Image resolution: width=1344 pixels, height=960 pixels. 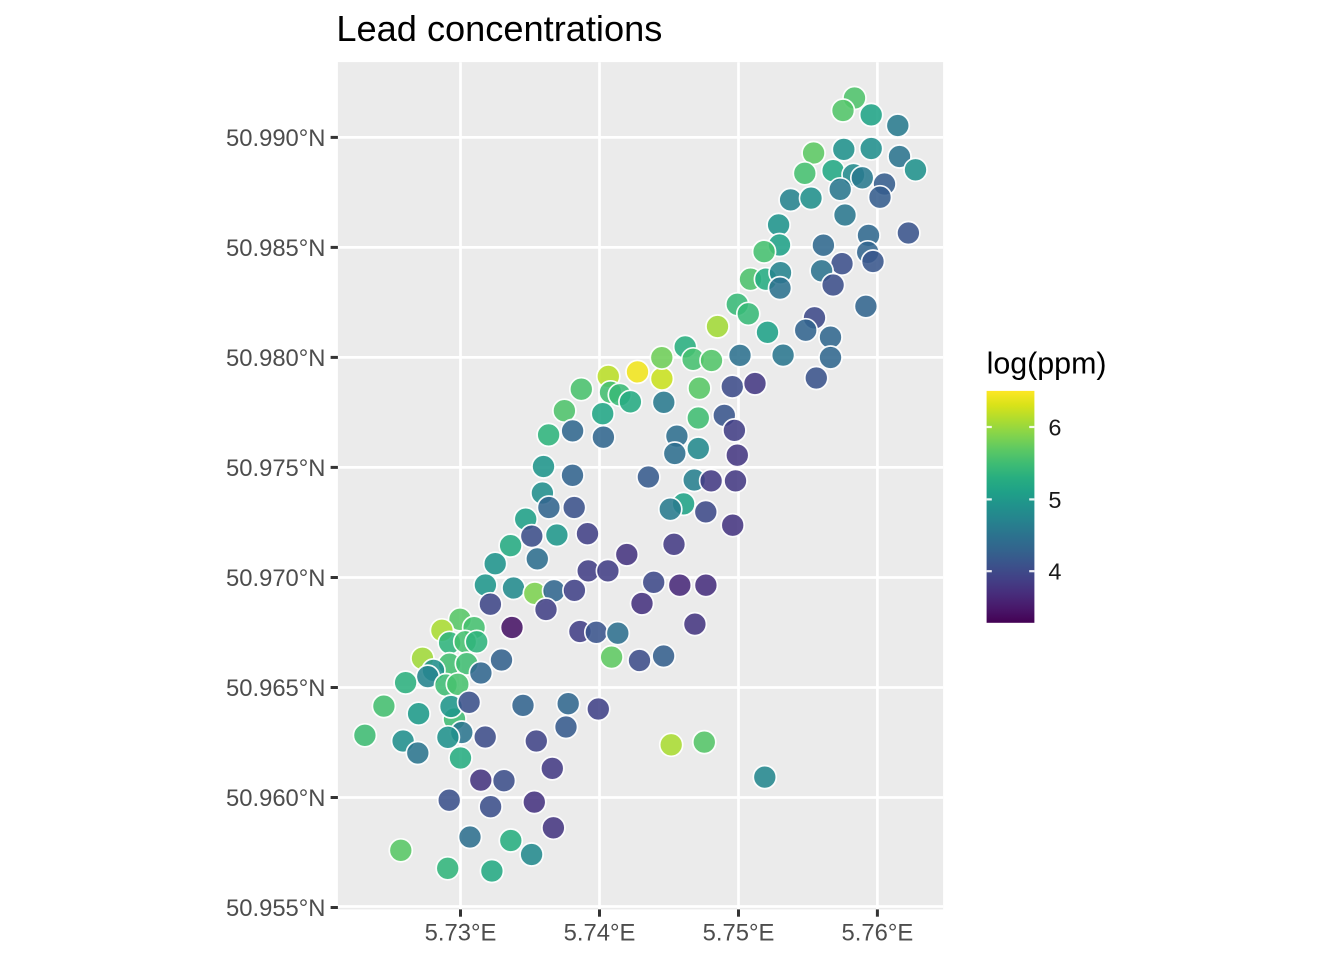 What do you see at coordinates (276, 248) in the screenshot?
I see `svg-text: 50.985°N` at bounding box center [276, 248].